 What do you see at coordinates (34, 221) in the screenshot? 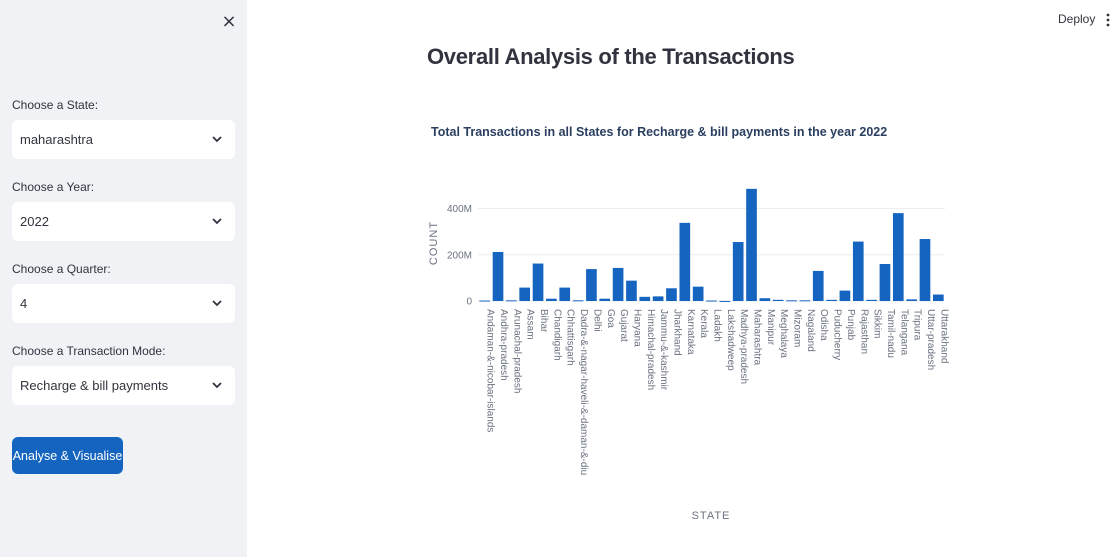
I see `year-select-value: 2022` at bounding box center [34, 221].